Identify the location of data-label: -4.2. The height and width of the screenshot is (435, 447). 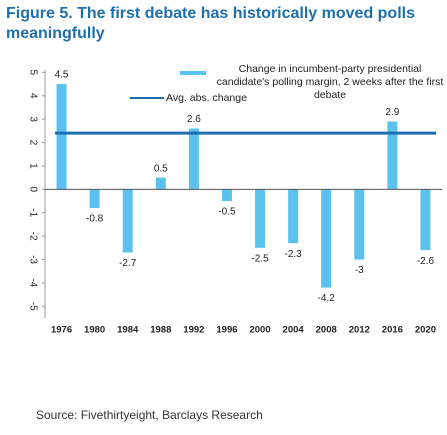
(327, 298).